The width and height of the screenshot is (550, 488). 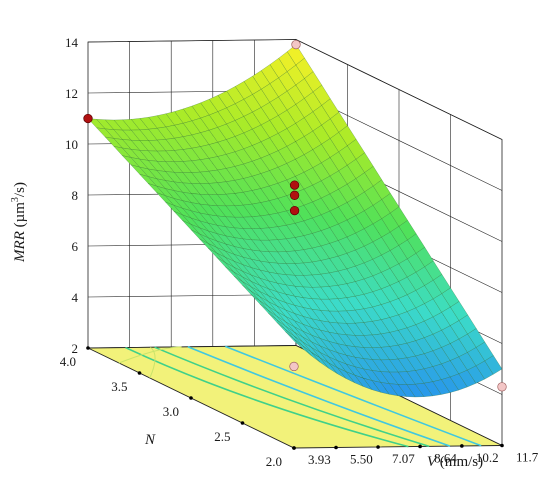 I want to click on surface-patch, so click(x=493, y=365).